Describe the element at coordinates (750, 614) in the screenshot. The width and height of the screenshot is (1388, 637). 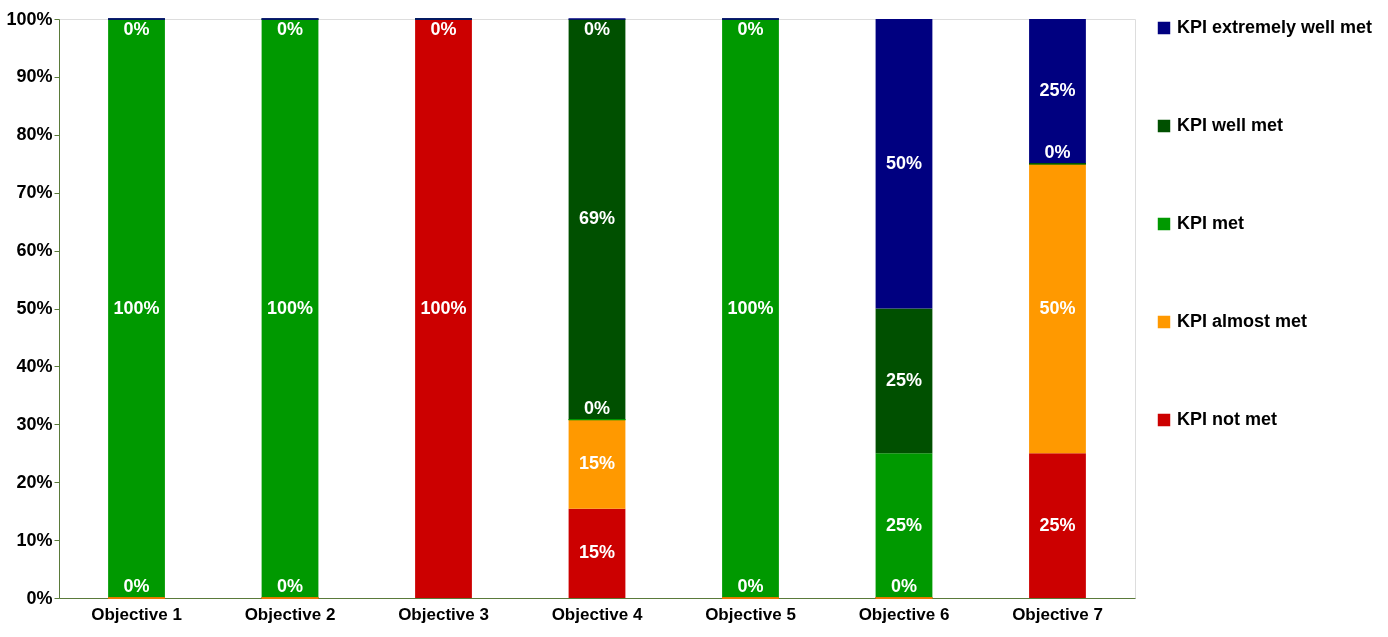
I see `x-tick-label: Objective 5` at that location.